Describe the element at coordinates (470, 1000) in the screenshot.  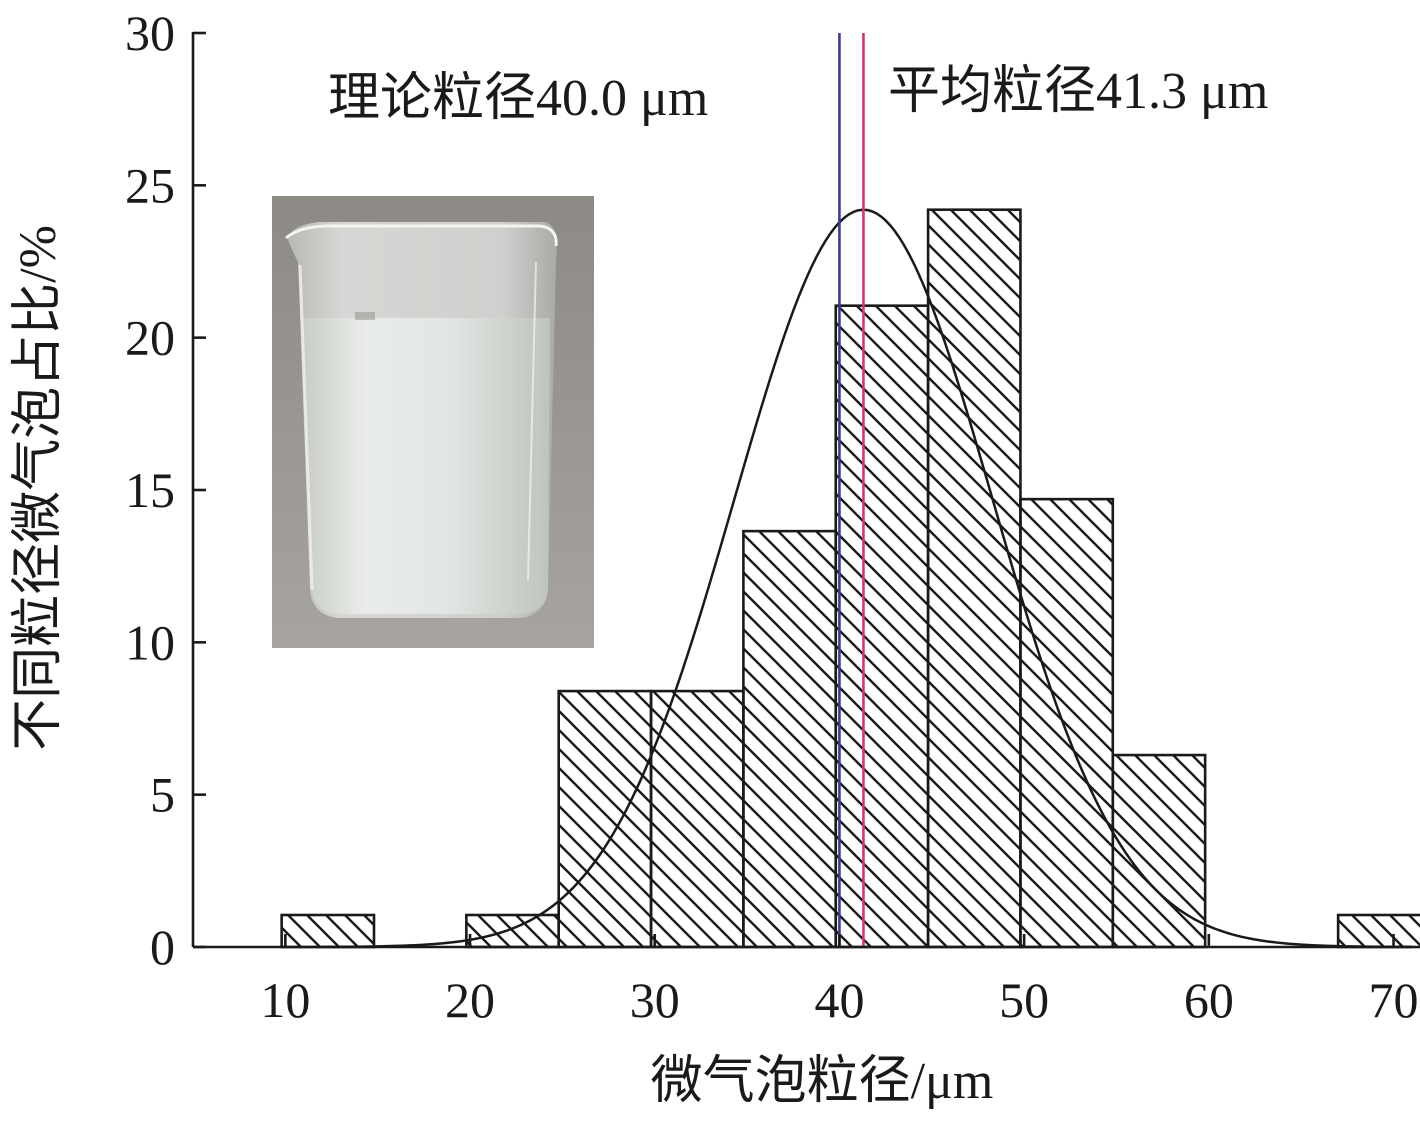
I see `x-tick-label-20: 20` at that location.